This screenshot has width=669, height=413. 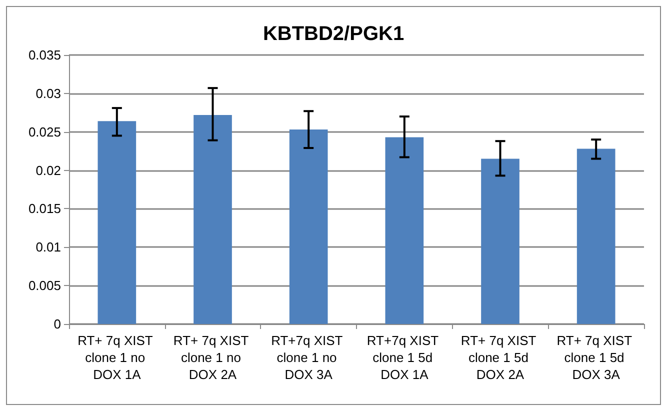 I want to click on y-tick-label: 0.03, so click(x=48, y=93).